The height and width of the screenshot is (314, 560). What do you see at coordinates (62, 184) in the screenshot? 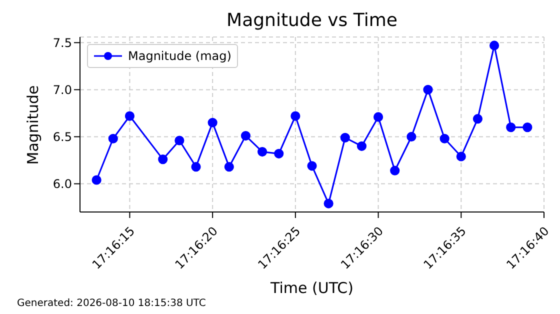
I see `y-tick-label: 6.0` at bounding box center [62, 184].